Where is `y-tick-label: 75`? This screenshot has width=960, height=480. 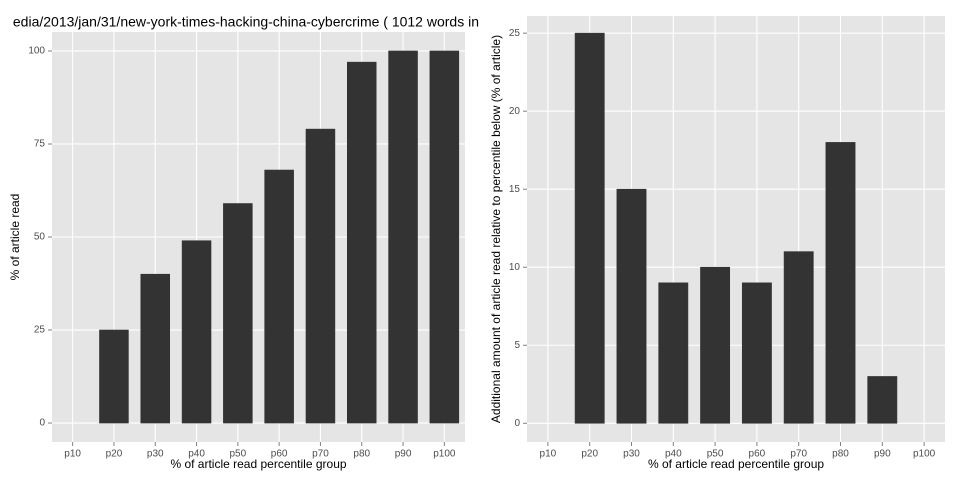
y-tick-label: 75 is located at coordinates (40, 144).